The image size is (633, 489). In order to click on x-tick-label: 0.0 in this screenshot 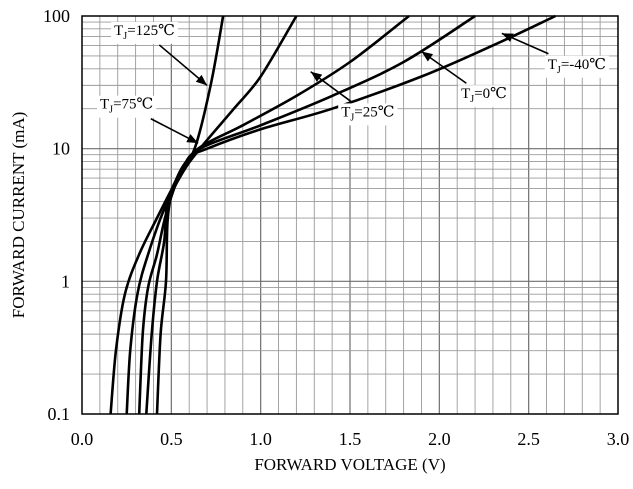, I will do `click(82, 439)`.